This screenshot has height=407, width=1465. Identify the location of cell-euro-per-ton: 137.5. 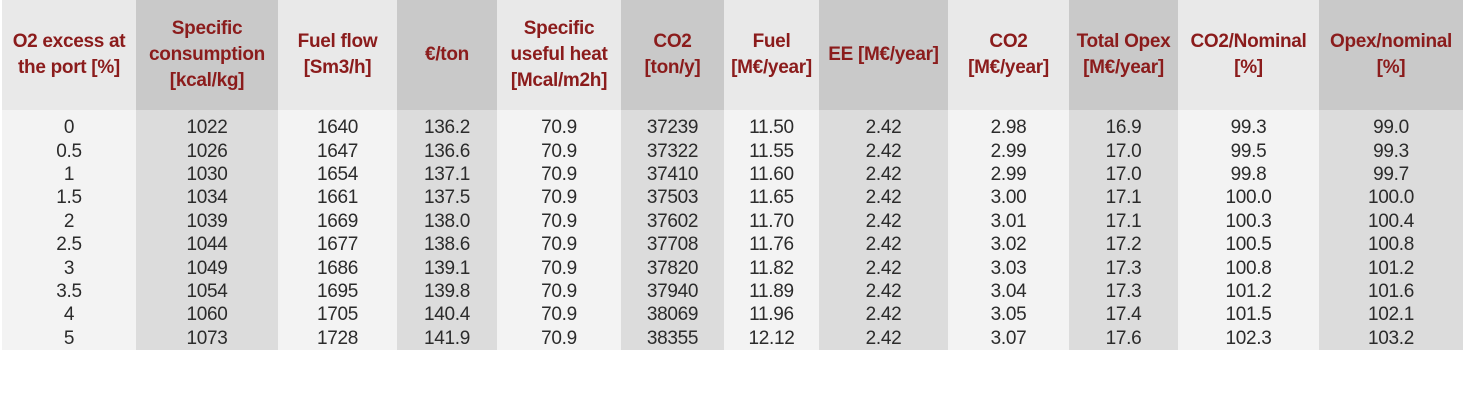
(447, 198).